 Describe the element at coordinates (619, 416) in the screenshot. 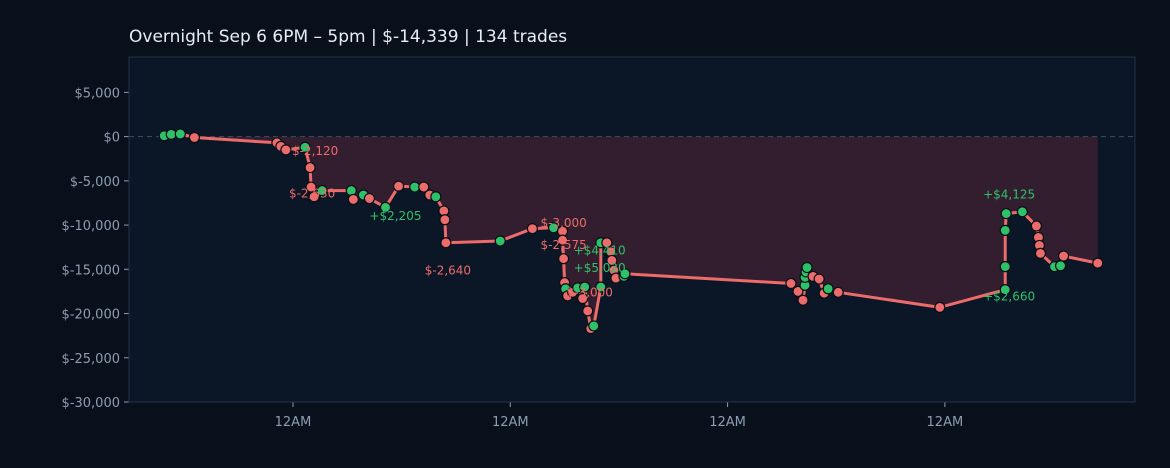

I see `x-axis: 12AM 12AM 12AM 12AM` at that location.